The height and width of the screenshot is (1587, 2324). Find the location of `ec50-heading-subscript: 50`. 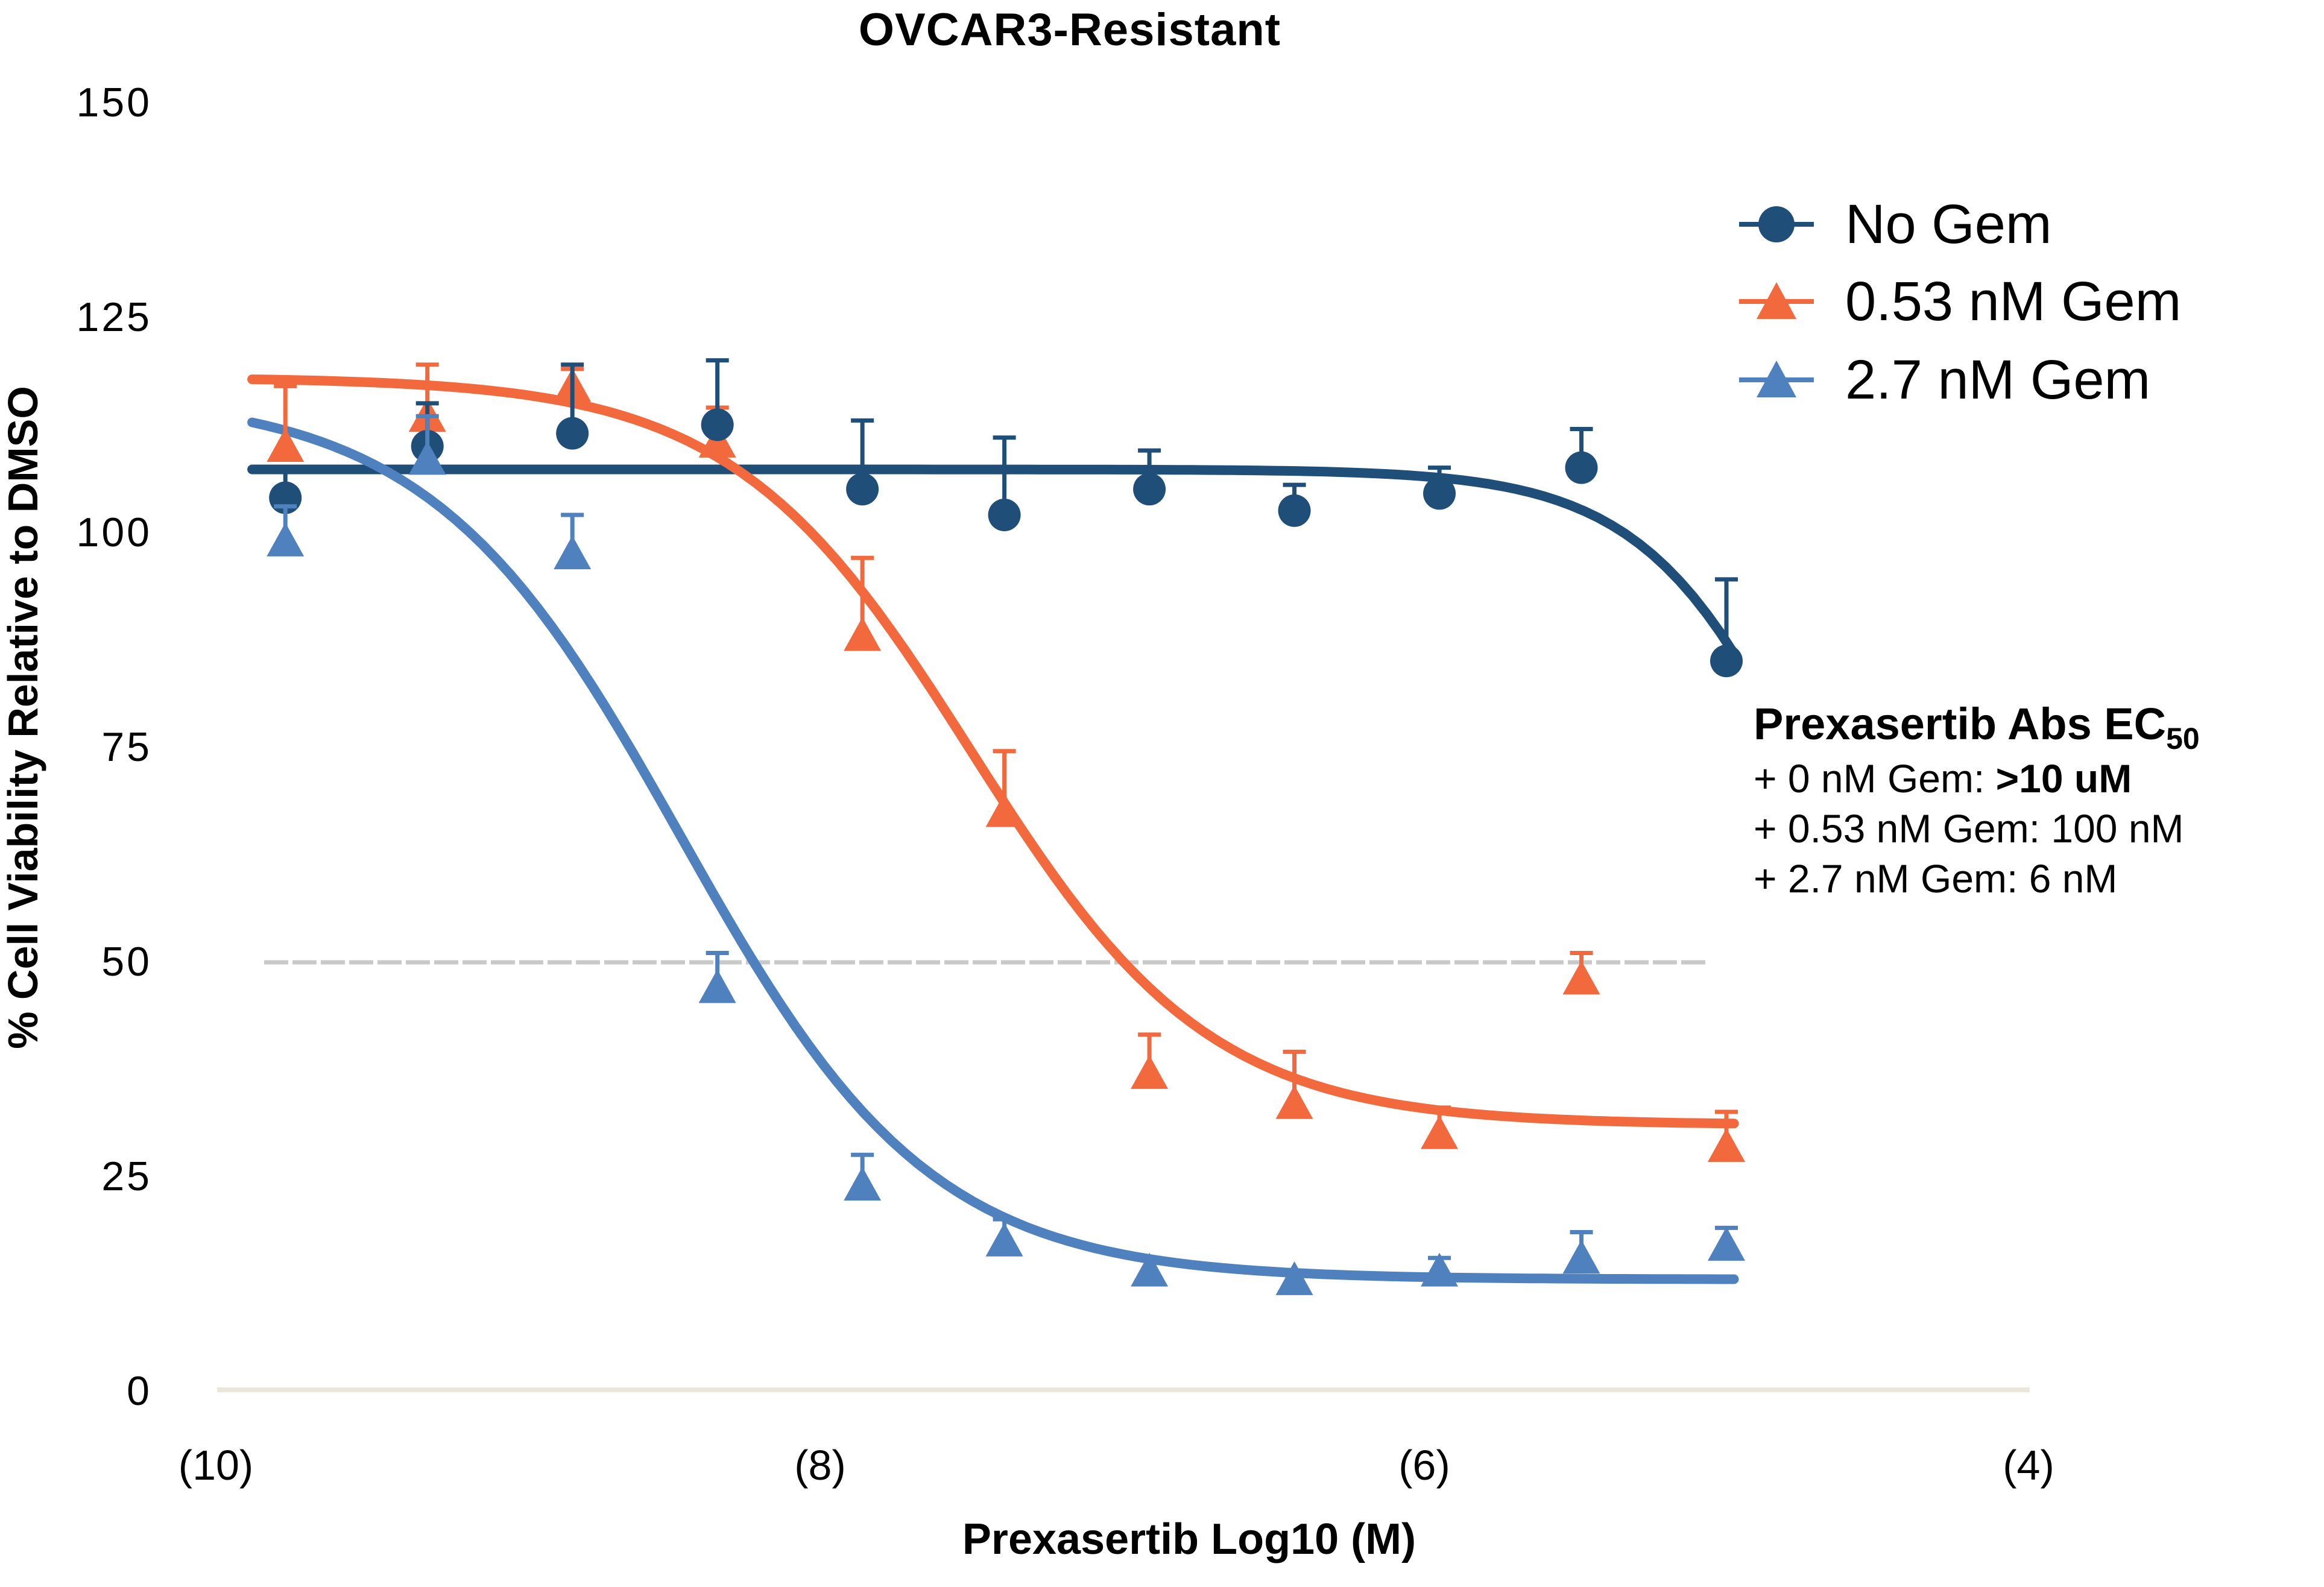

ec50-heading-subscript: 50 is located at coordinates (2183, 738).